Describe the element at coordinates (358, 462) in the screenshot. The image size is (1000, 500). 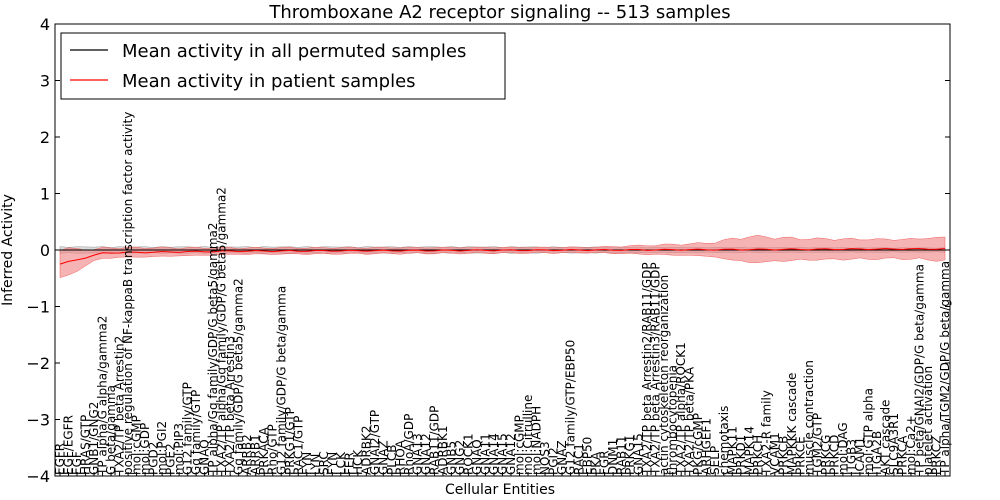
I see `x-tick-label: HCK` at that location.